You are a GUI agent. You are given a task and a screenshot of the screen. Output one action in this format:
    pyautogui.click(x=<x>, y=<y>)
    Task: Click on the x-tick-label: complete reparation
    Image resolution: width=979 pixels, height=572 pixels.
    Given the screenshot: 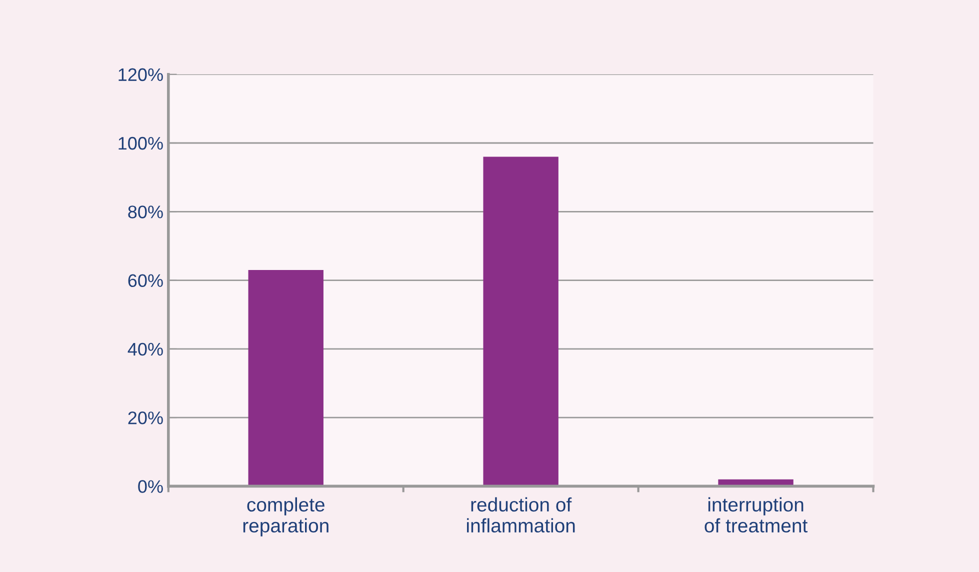 What is the action you would take?
    pyautogui.click(x=285, y=516)
    